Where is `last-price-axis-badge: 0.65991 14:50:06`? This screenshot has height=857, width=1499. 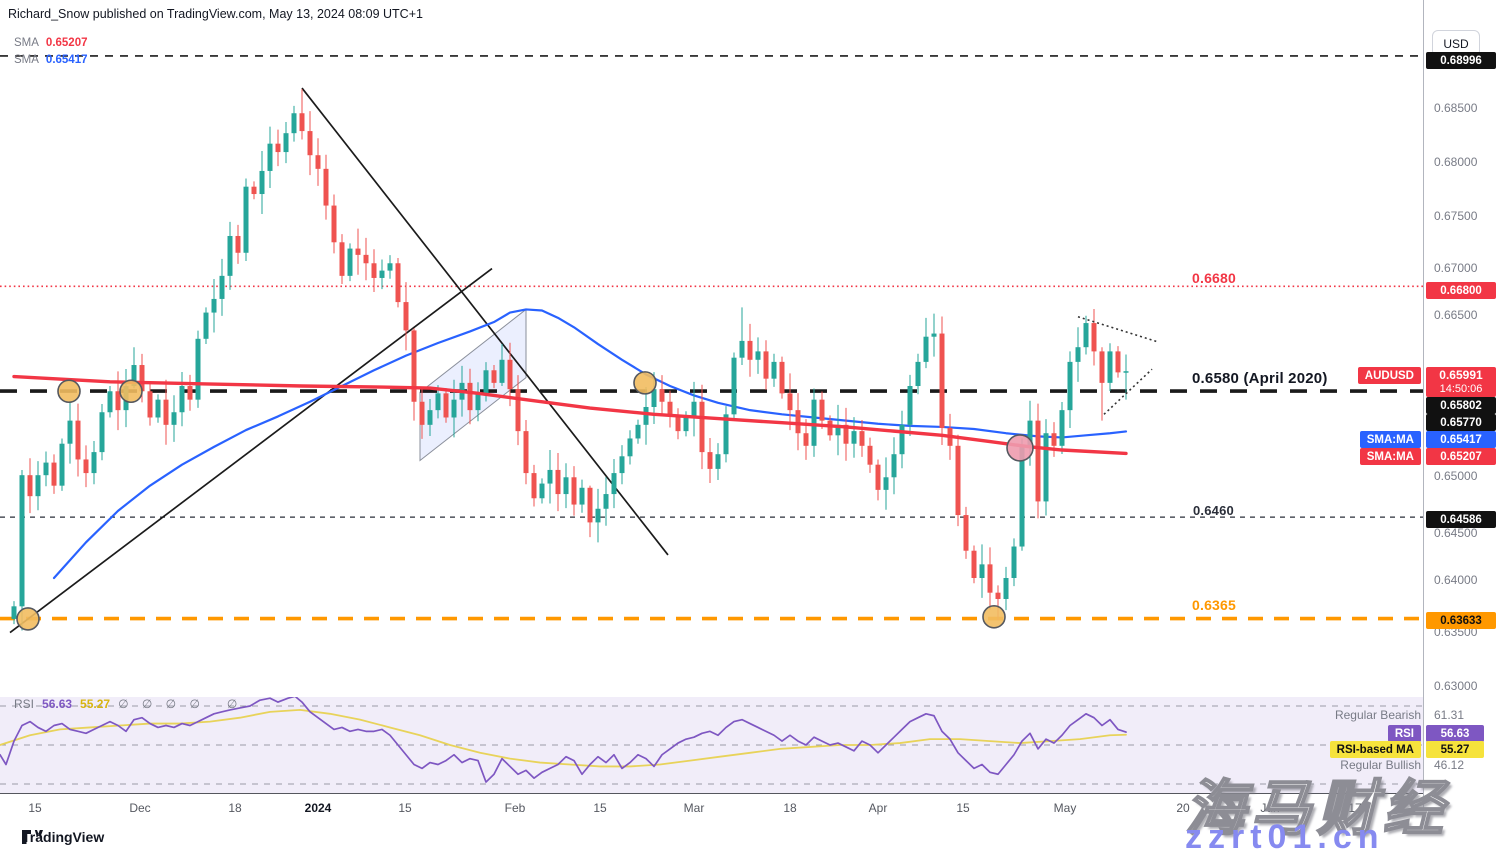
last-price-axis-badge: 0.65991 14:50:06 is located at coordinates (1461, 382).